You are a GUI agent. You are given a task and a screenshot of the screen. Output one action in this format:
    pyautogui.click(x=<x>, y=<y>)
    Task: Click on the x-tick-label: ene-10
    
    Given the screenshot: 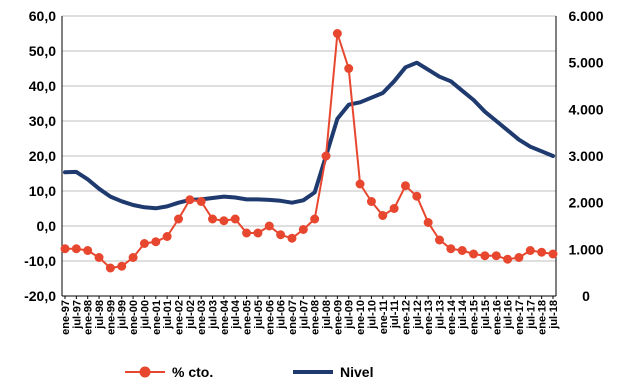 What is the action you would take?
    pyautogui.click(x=361, y=317)
    